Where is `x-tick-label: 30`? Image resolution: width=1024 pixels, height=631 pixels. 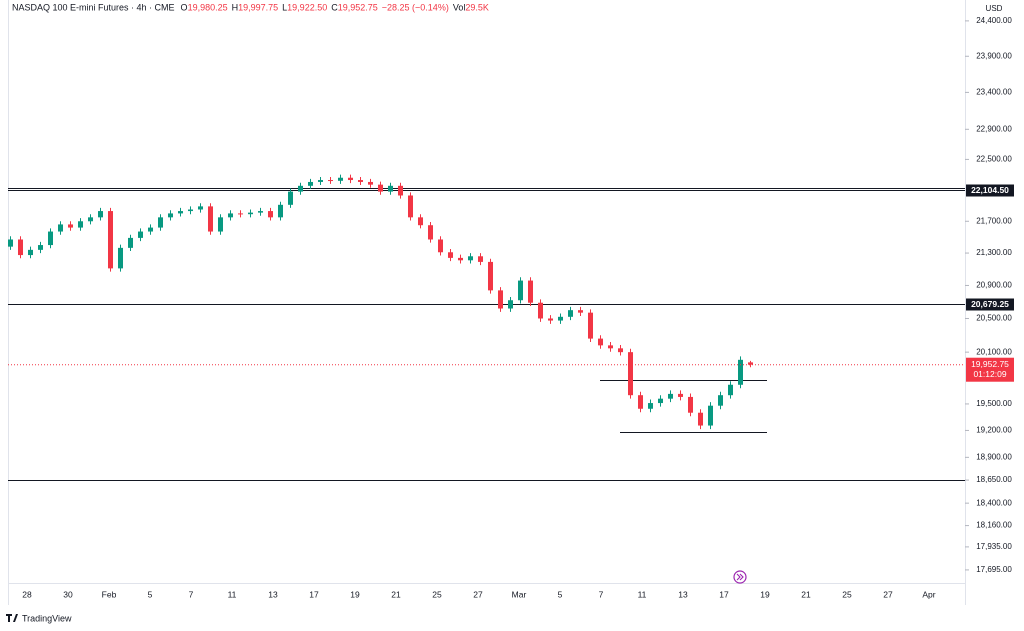
x-tick-label: 30 is located at coordinates (68, 594).